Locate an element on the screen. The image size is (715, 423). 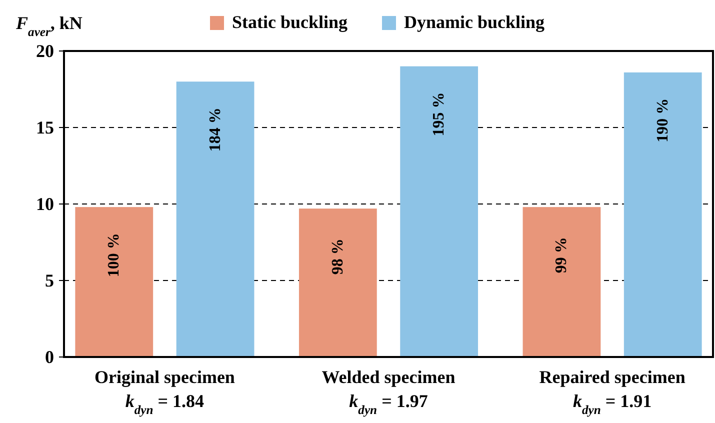
y-axis-title: F$_{aver}$, kN is located at coordinates (48, 26).